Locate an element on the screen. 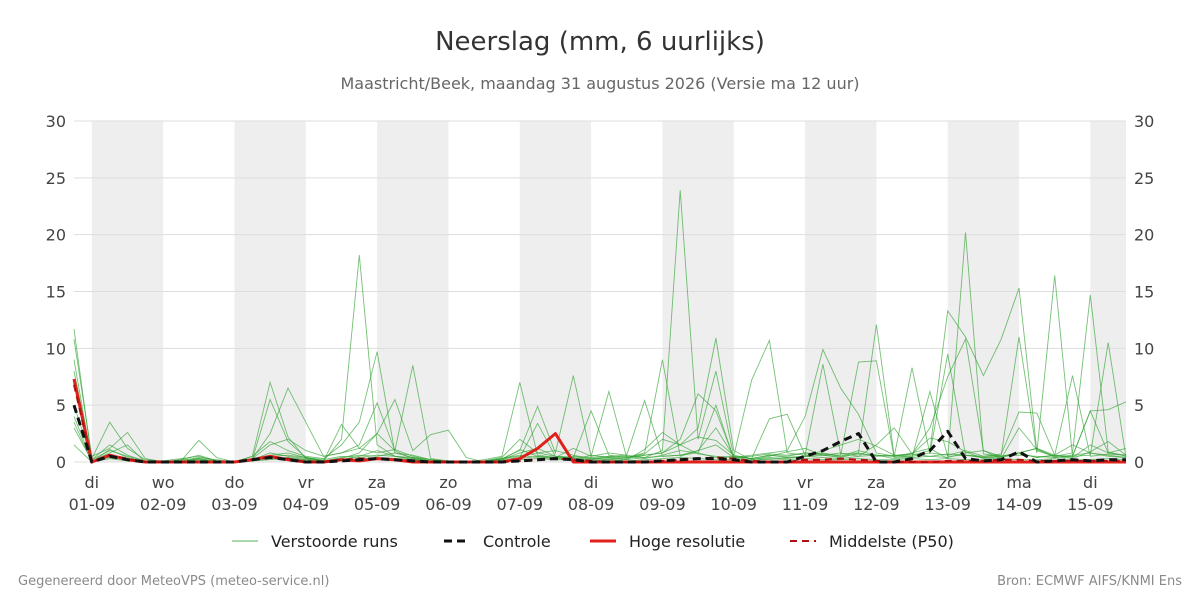 This screenshot has height=600, width=1200. x-tick-day-4: za is located at coordinates (377, 482).